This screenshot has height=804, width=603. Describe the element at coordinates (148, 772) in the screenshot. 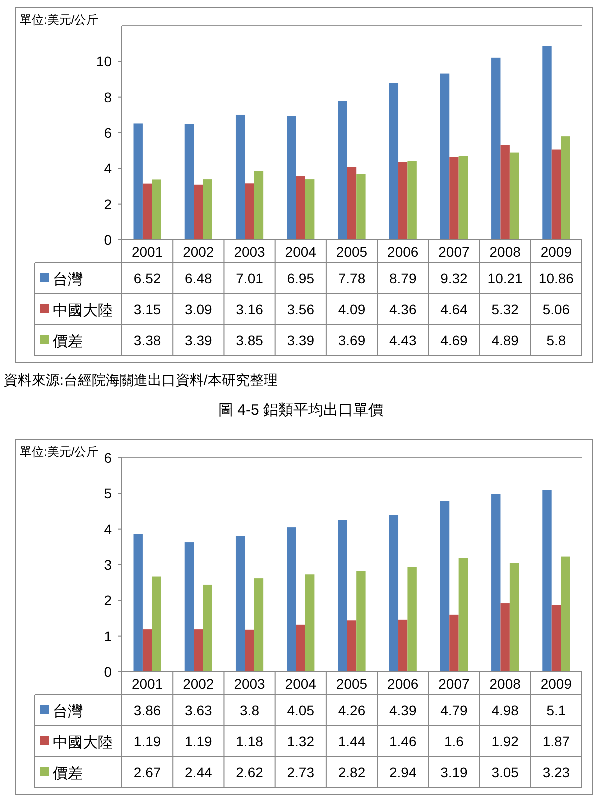

I see `data-label: 2.67` at that location.